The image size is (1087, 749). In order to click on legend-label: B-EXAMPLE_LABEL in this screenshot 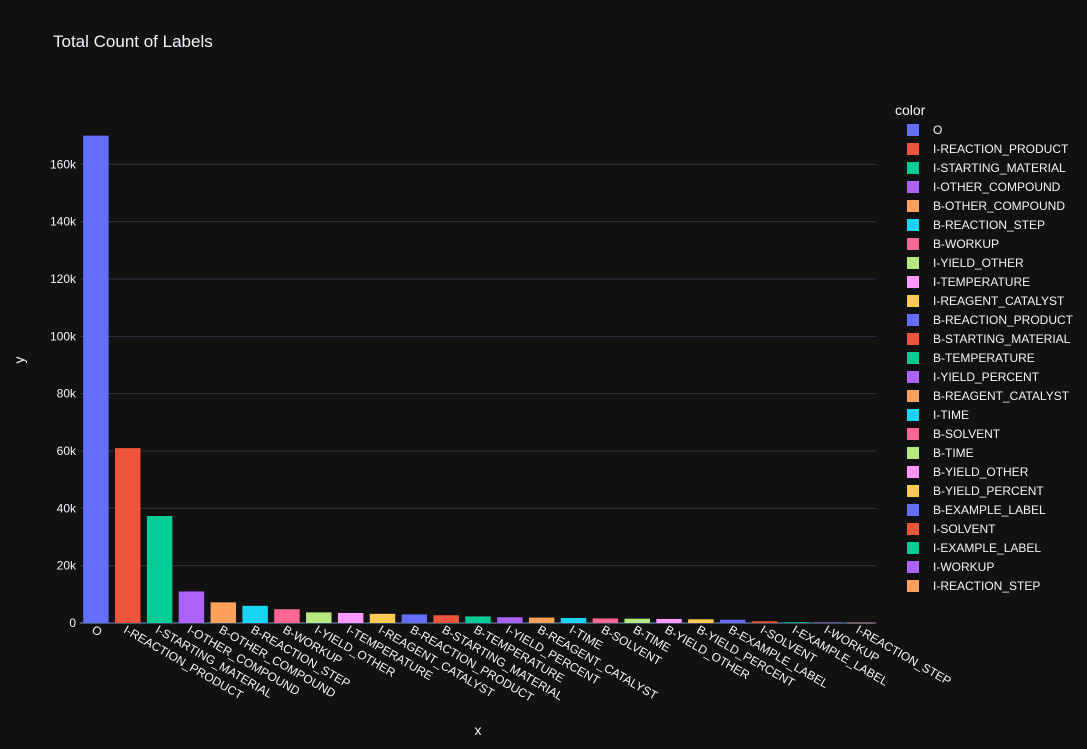, I will do `click(989, 510)`.